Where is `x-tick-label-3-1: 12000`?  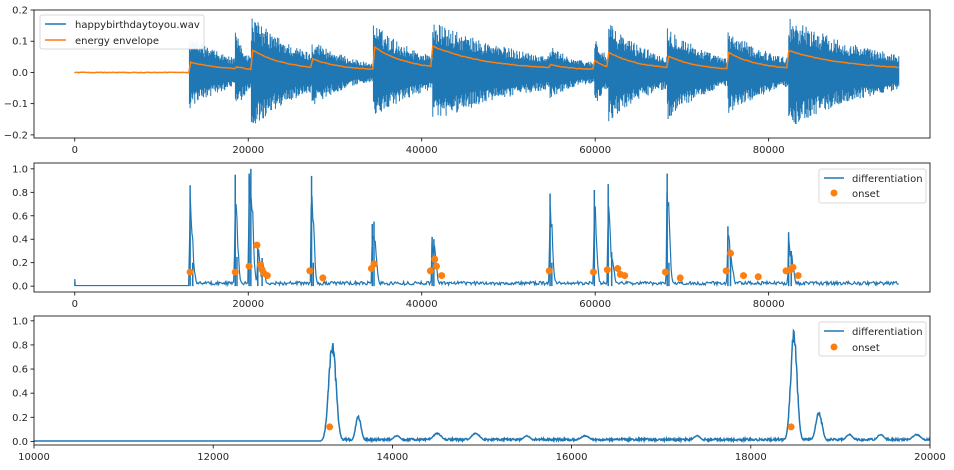 x-tick-label-3-1: 12000 is located at coordinates (213, 457).